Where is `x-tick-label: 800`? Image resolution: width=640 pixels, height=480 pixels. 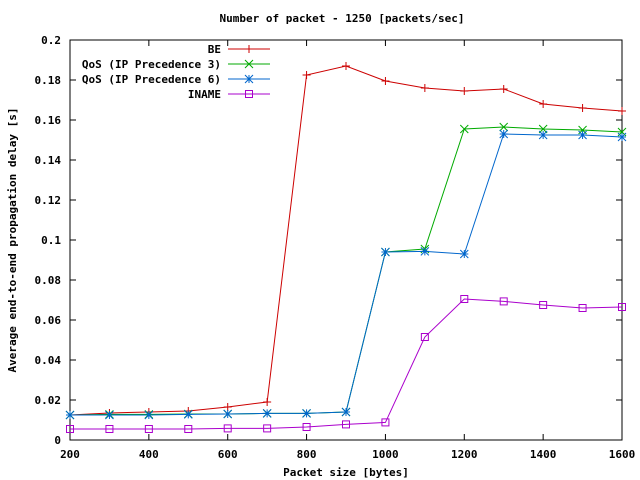
x-tick-label: 800 is located at coordinates (307, 454).